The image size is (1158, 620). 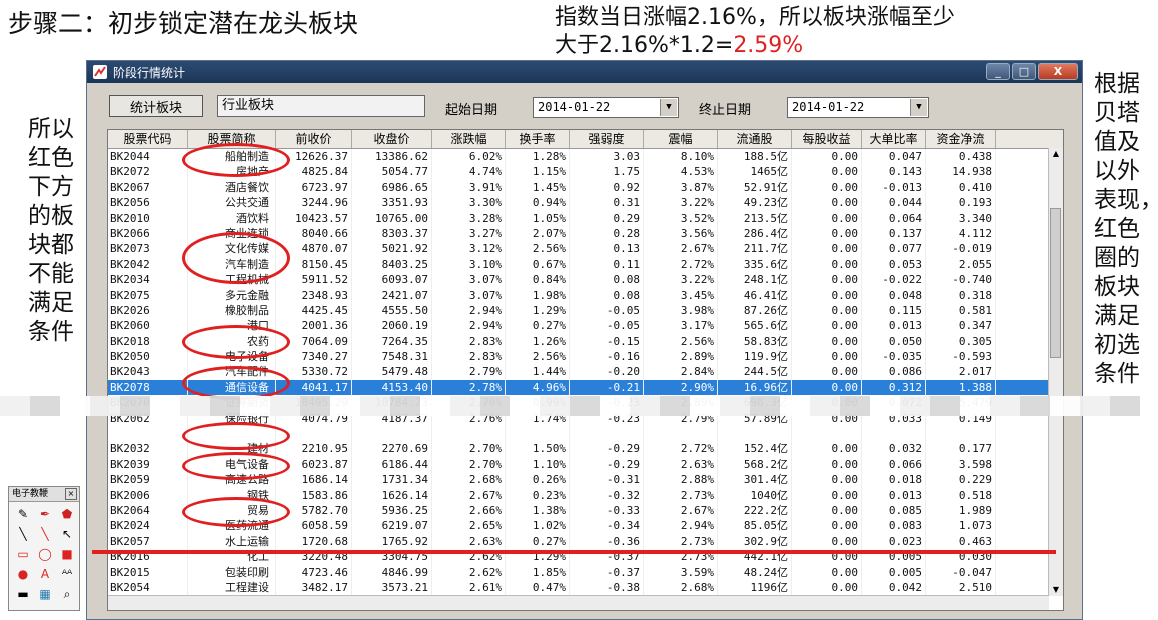 What do you see at coordinates (156, 106) in the screenshot?
I see `stat-board-button: 统计板块` at bounding box center [156, 106].